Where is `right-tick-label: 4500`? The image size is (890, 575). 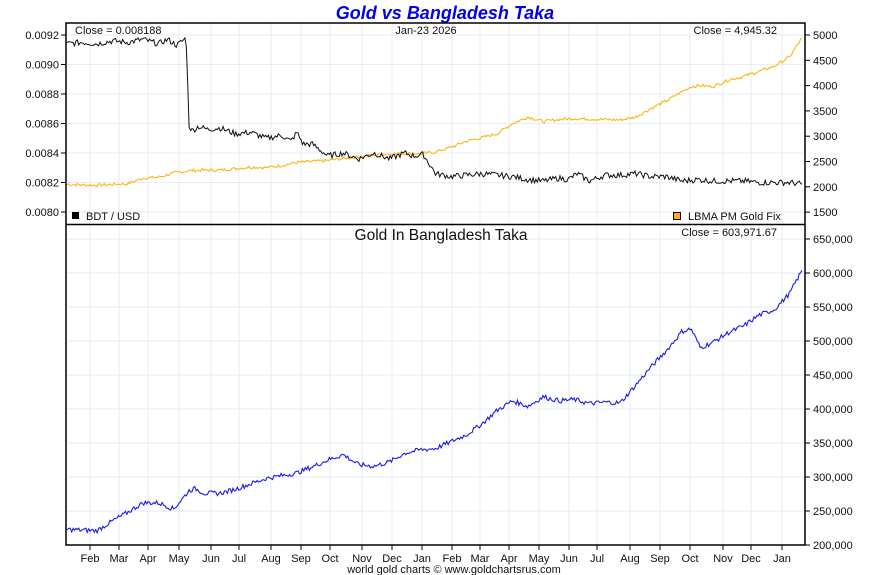
right-tick-label: 4500 is located at coordinates (825, 61).